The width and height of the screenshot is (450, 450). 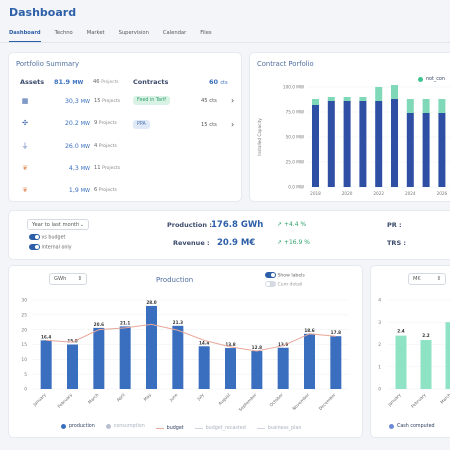 I want to click on tab-files: Files, so click(x=206, y=33).